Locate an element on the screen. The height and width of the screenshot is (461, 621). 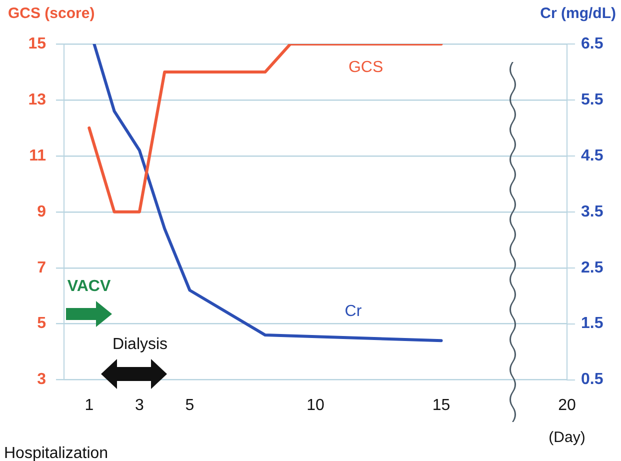
series-label: GCS is located at coordinates (366, 67).